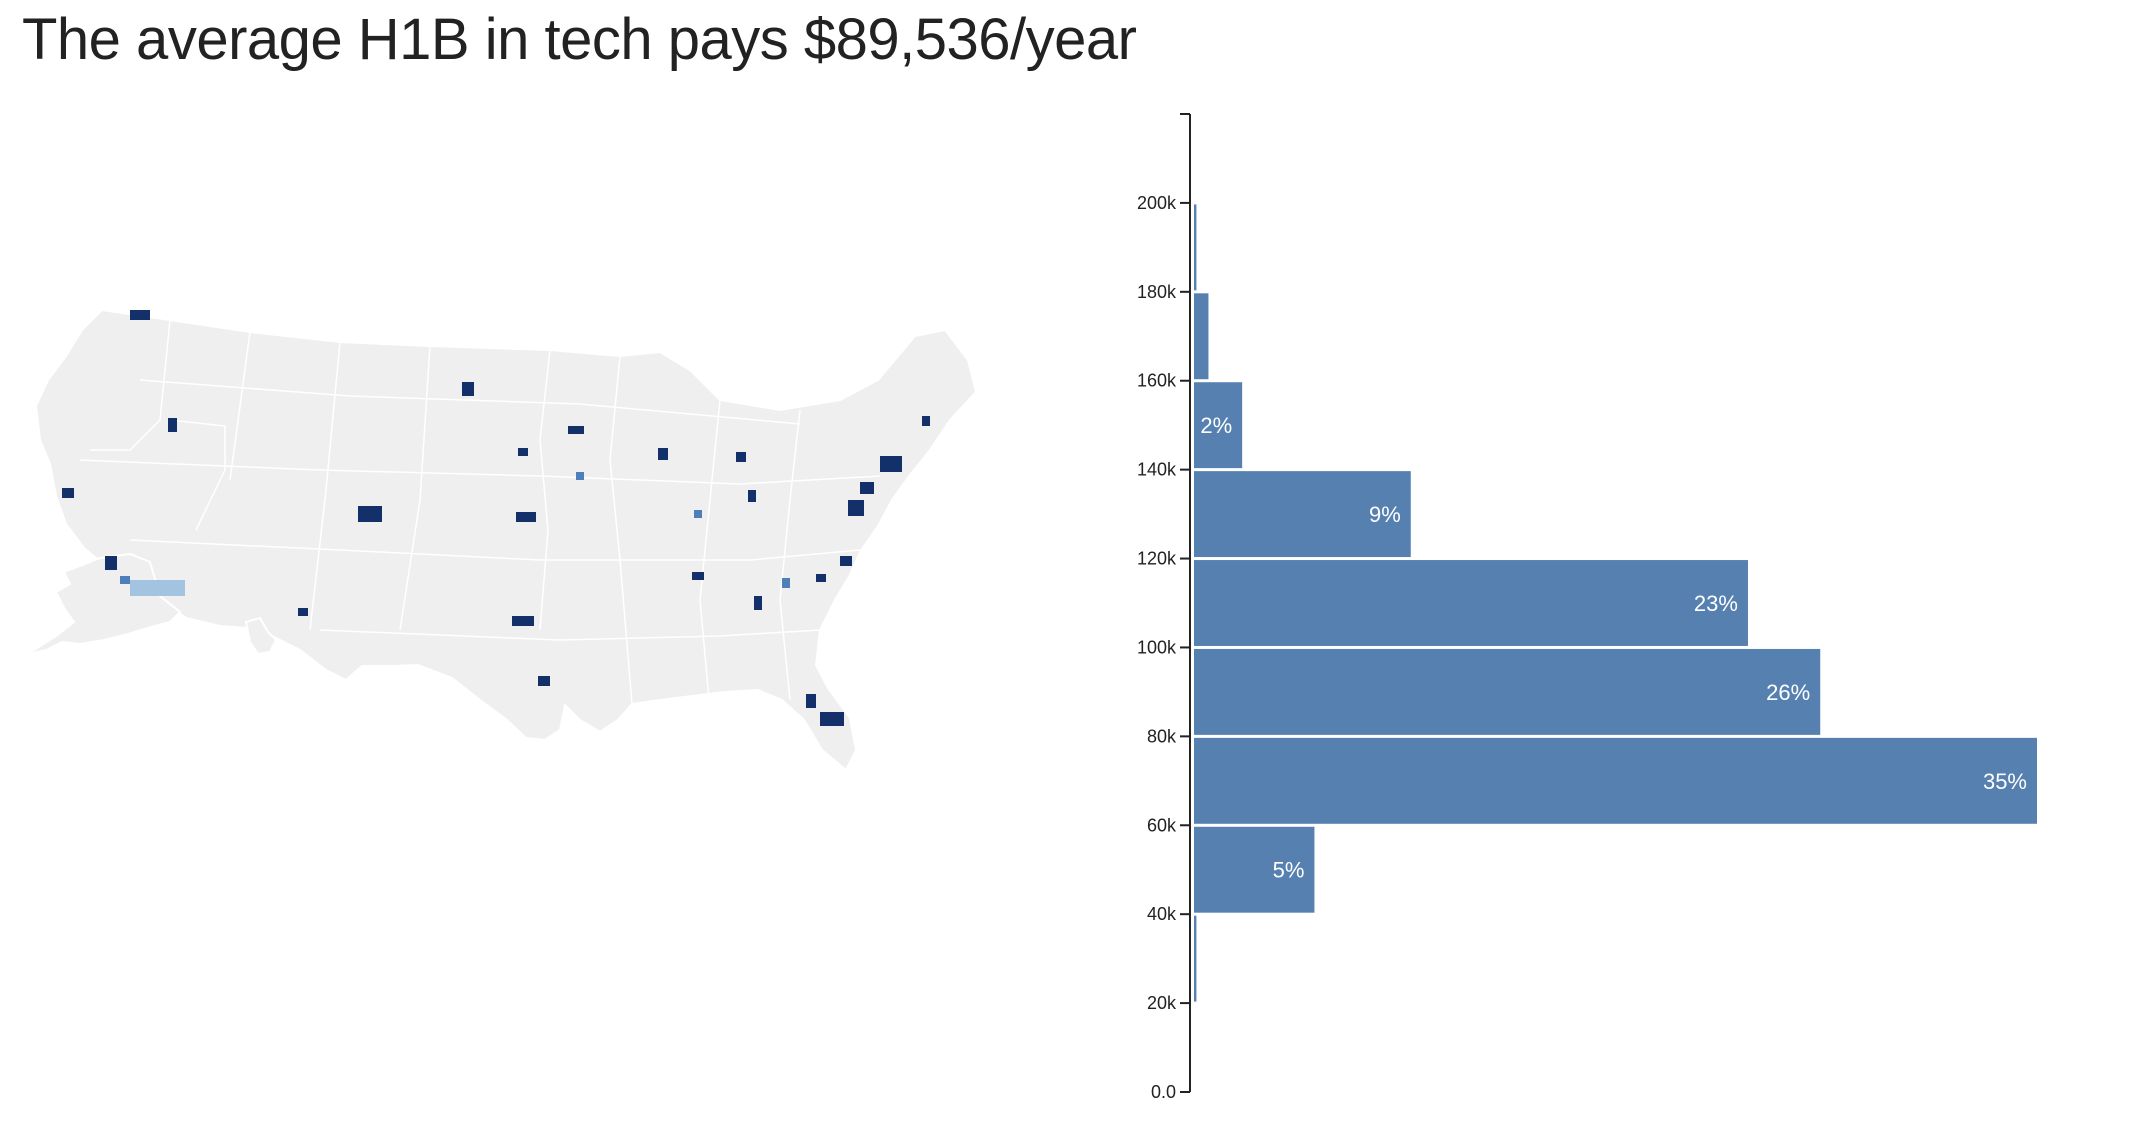 The image size is (2136, 1146). Describe the element at coordinates (832, 719) in the screenshot. I see `county-miami-fl` at that location.